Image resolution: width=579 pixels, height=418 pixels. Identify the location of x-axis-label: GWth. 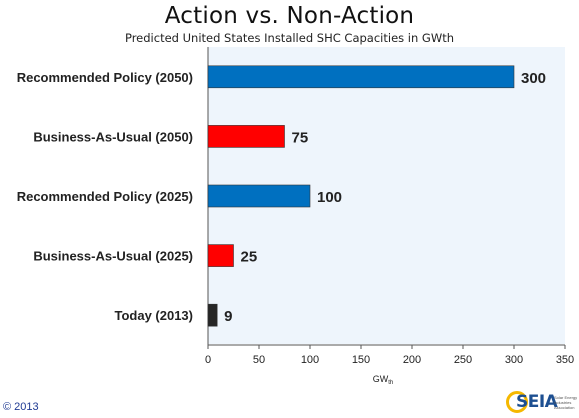
(383, 380).